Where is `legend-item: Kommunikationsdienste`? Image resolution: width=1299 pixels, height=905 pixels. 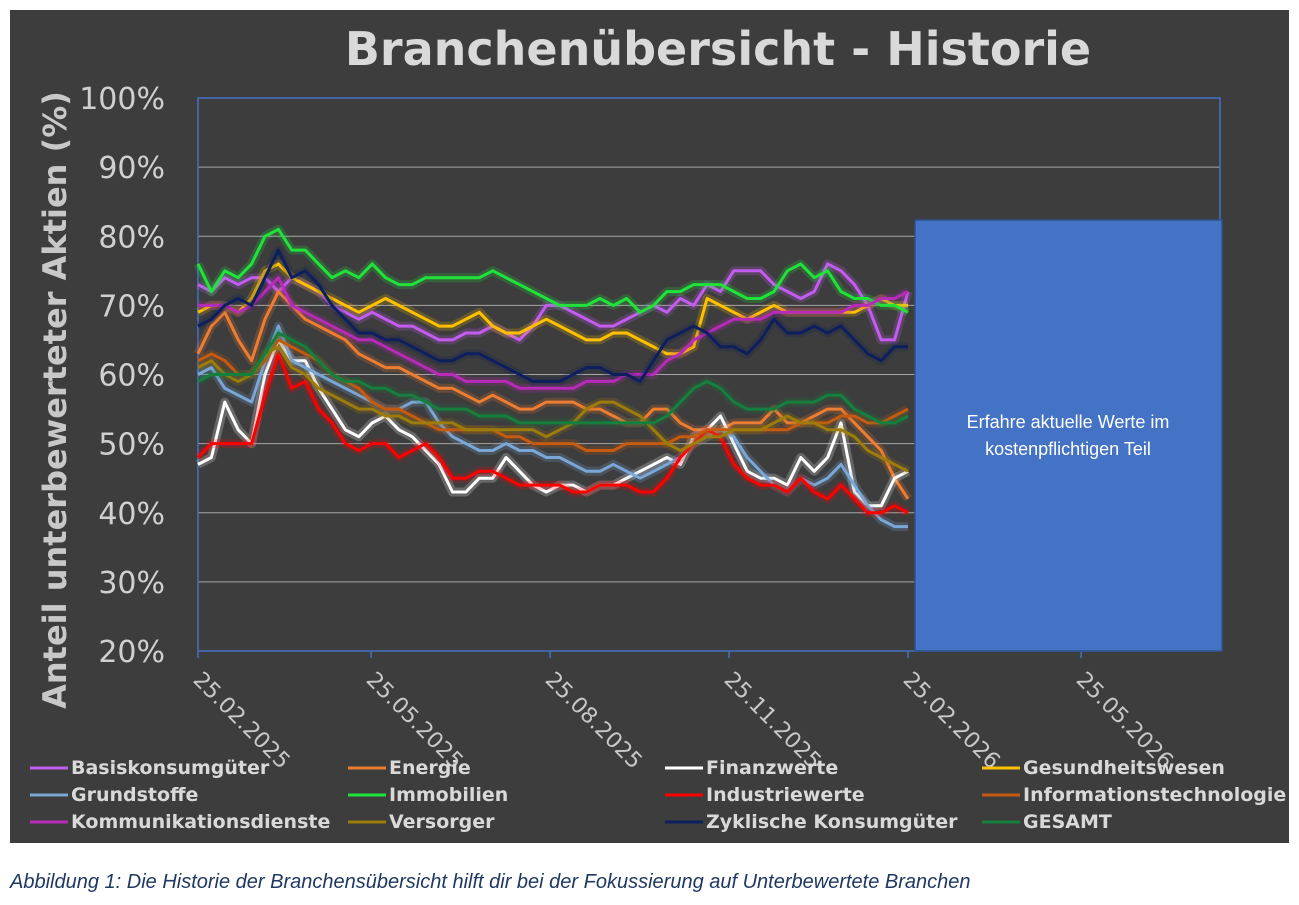
legend-item: Kommunikationsdienste is located at coordinates (180, 822).